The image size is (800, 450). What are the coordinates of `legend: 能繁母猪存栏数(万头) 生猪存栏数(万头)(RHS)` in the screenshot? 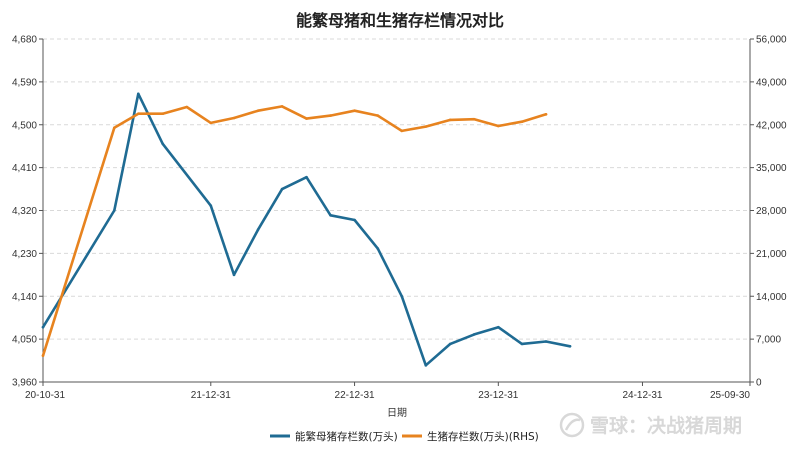 It's located at (404, 436).